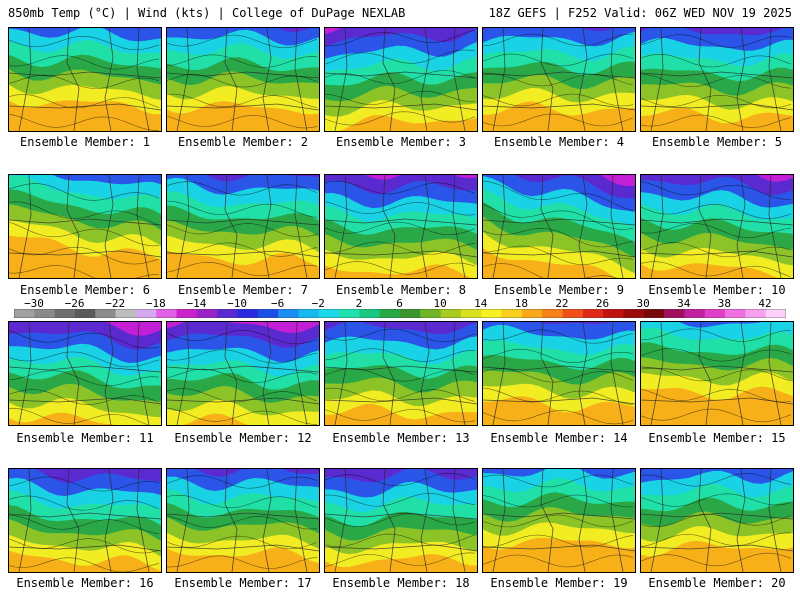  I want to click on colorbar-tick-label: 34, so click(684, 303).